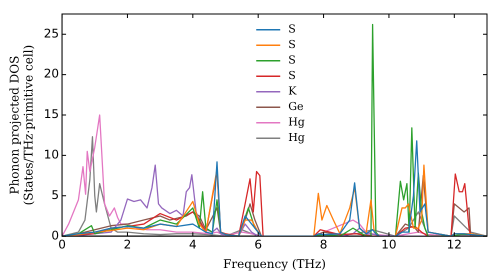 This screenshot has width=500, height=280. What do you see at coordinates (389, 245) in the screenshot?
I see `x-tick-label: 10` at bounding box center [389, 245].